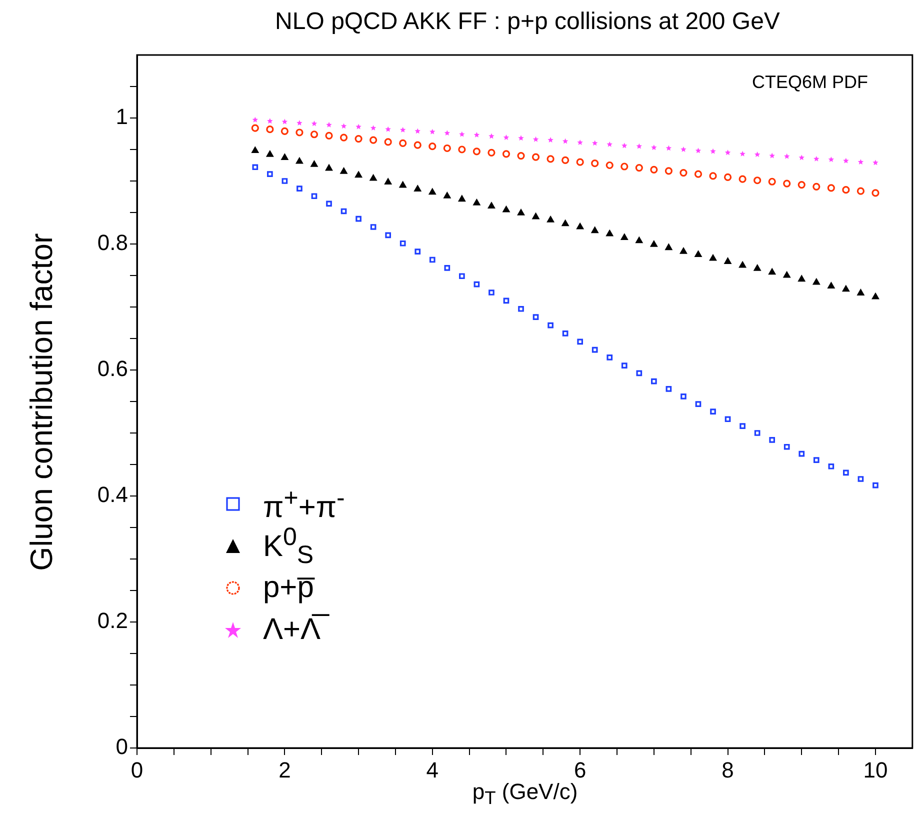 This screenshot has width=918, height=817. I want to click on legend-label: π$^{+}$+π$^{-}$, so click(304, 504).